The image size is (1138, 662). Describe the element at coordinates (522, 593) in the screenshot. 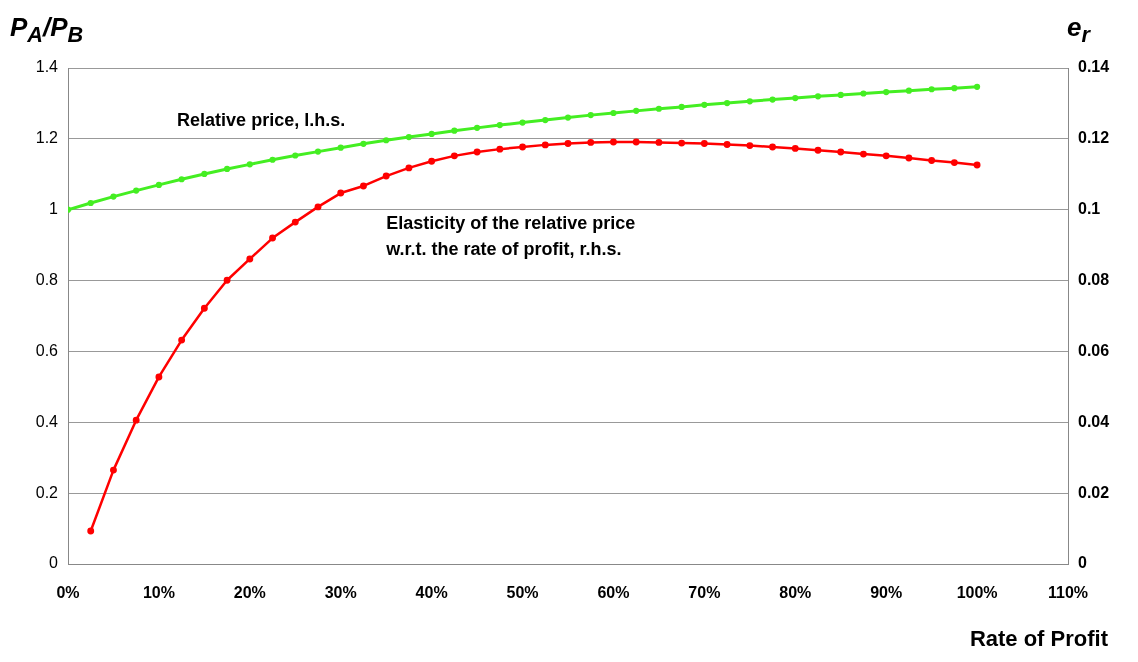

I see `x-tick-label: 50%` at that location.